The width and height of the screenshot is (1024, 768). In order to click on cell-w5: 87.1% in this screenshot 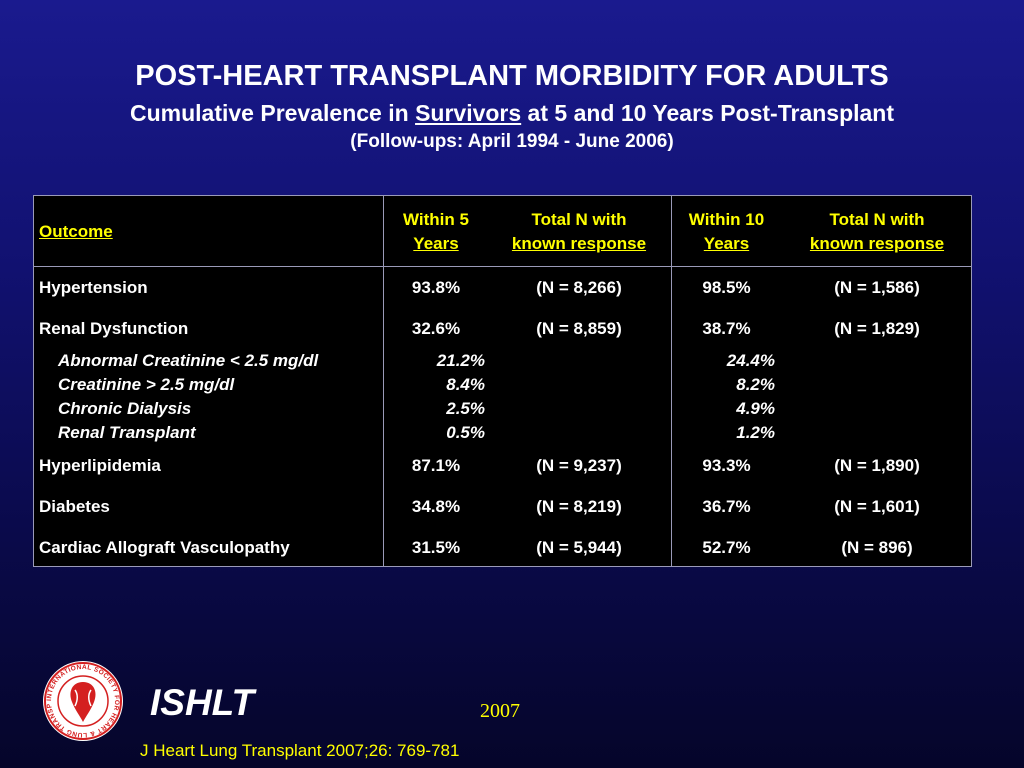, I will do `click(436, 465)`.